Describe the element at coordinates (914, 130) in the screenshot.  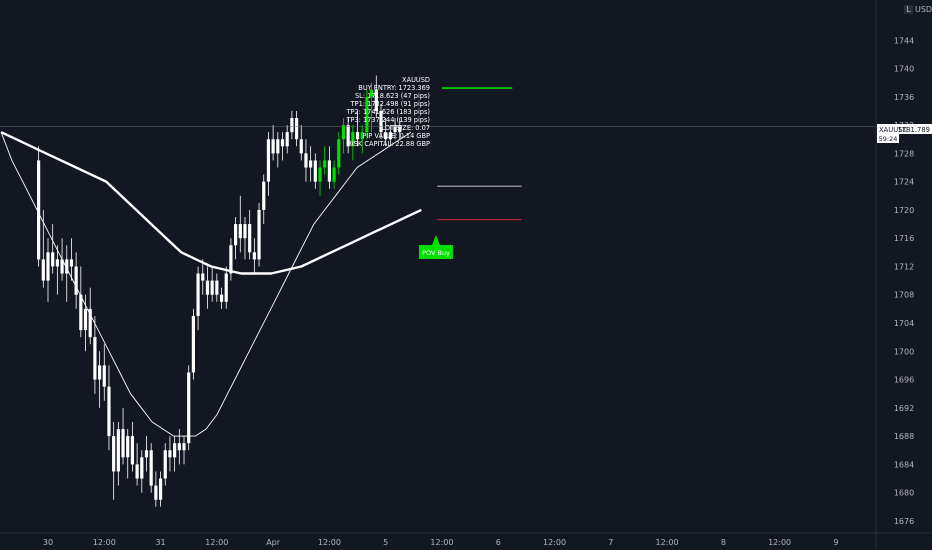
I see `last-price-value: 1731.789` at that location.